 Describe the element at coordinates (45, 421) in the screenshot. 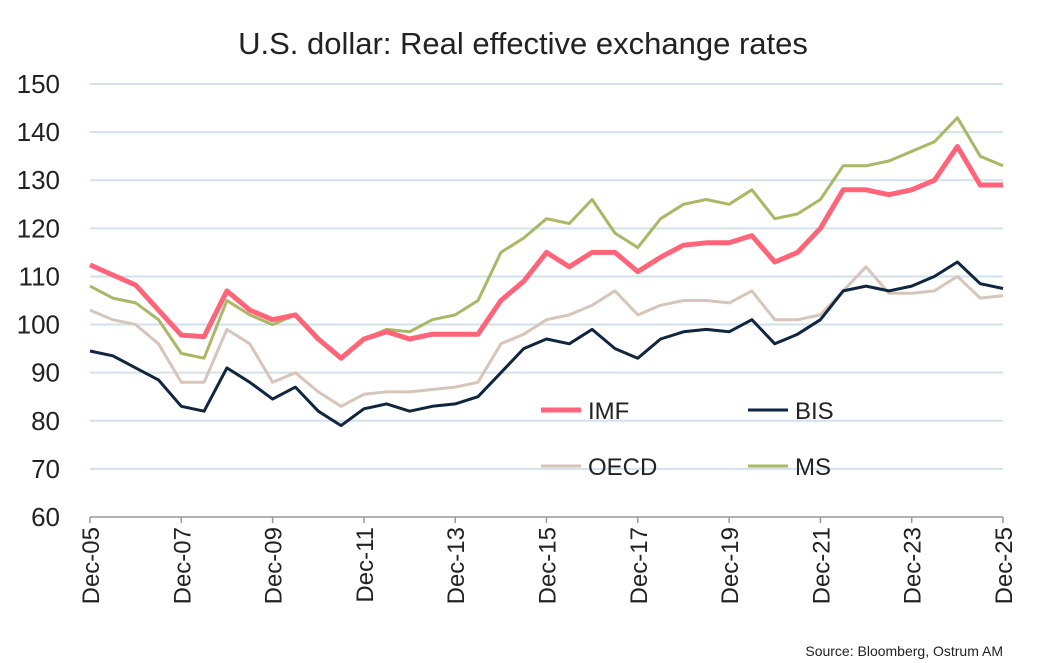

I see `y-tick-label: 80` at that location.